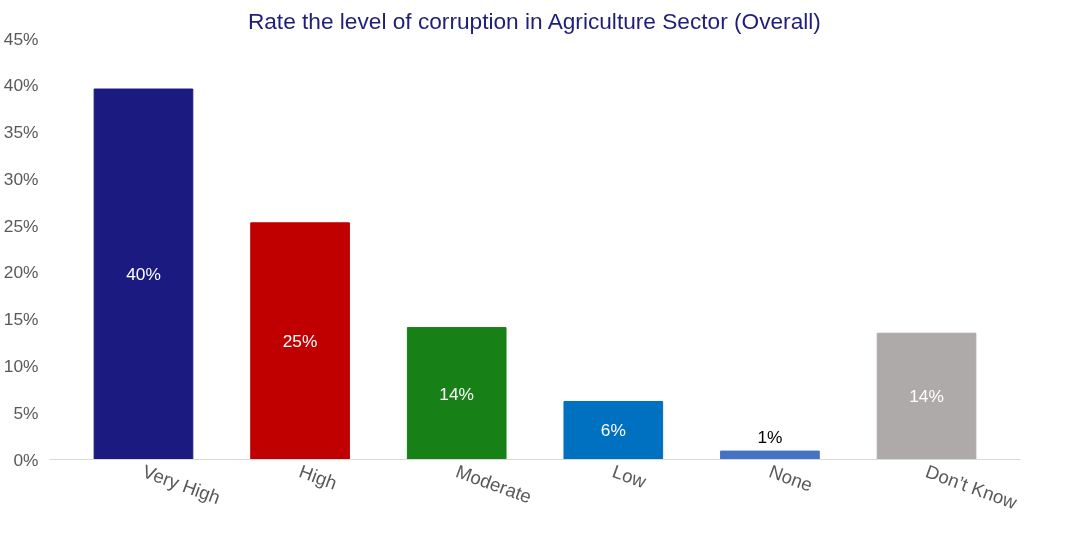 This screenshot has height=533, width=1076. I want to click on data-label: 25%, so click(300, 341).